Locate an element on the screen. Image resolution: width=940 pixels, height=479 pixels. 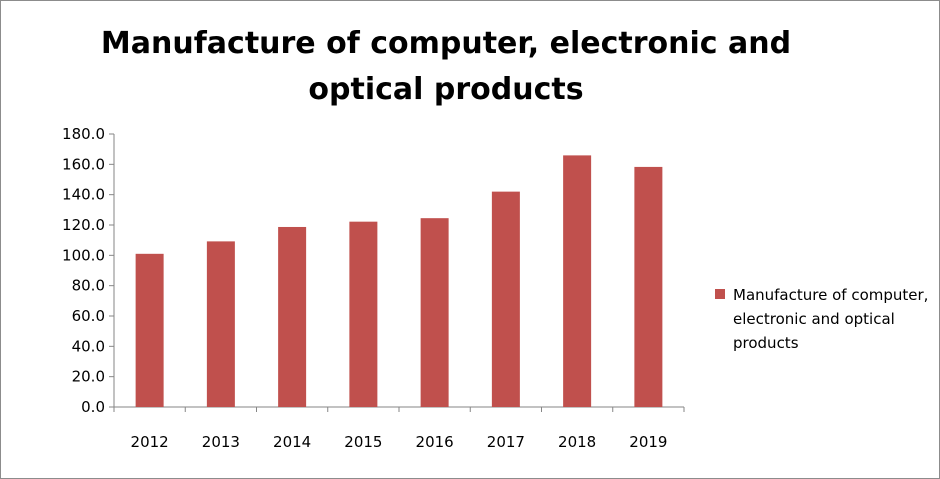
bar-2013 is located at coordinates (220, 324).